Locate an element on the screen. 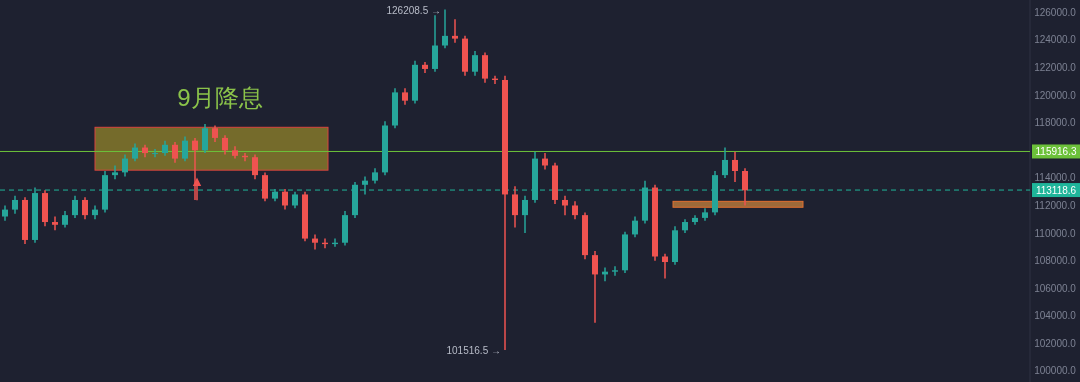 The height and width of the screenshot is (382, 1080). y-tick-label: 126000.0 is located at coordinates (1055, 12).